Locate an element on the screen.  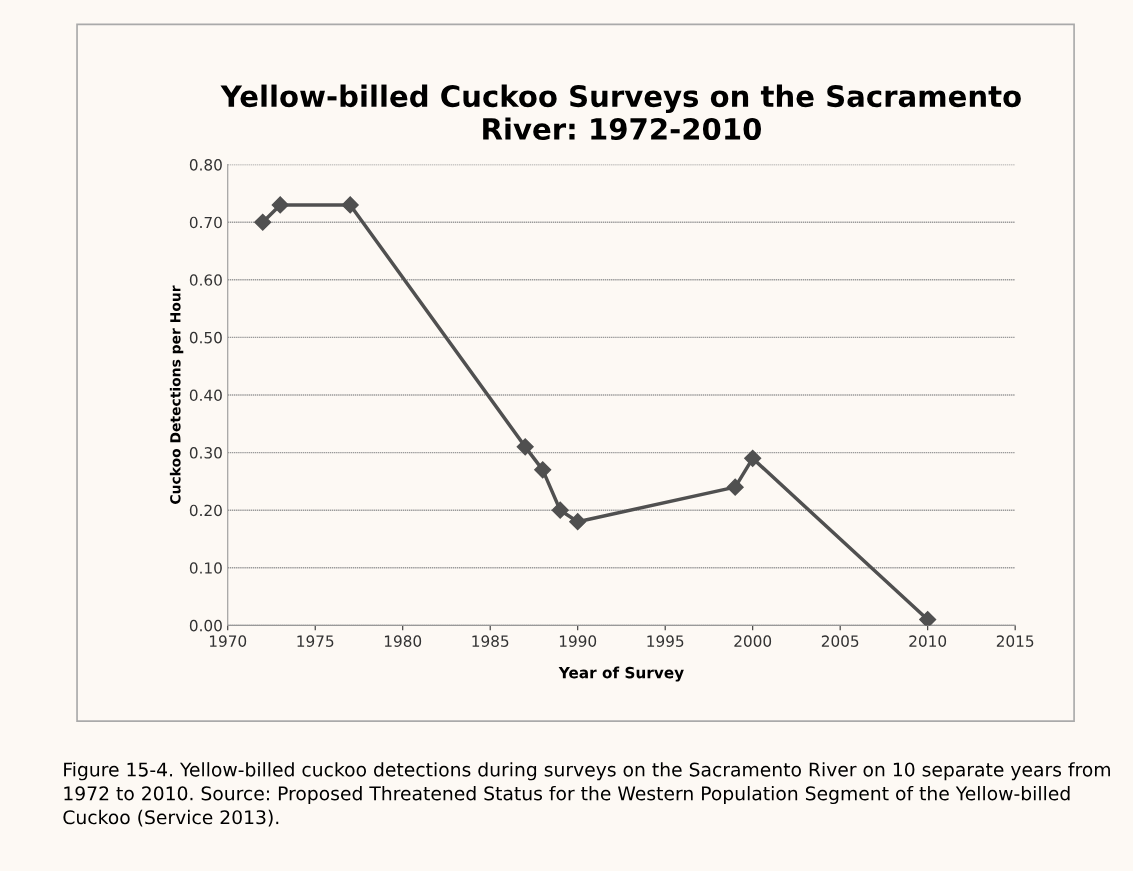
y-tick-label: 0.20 is located at coordinates (205, 510).